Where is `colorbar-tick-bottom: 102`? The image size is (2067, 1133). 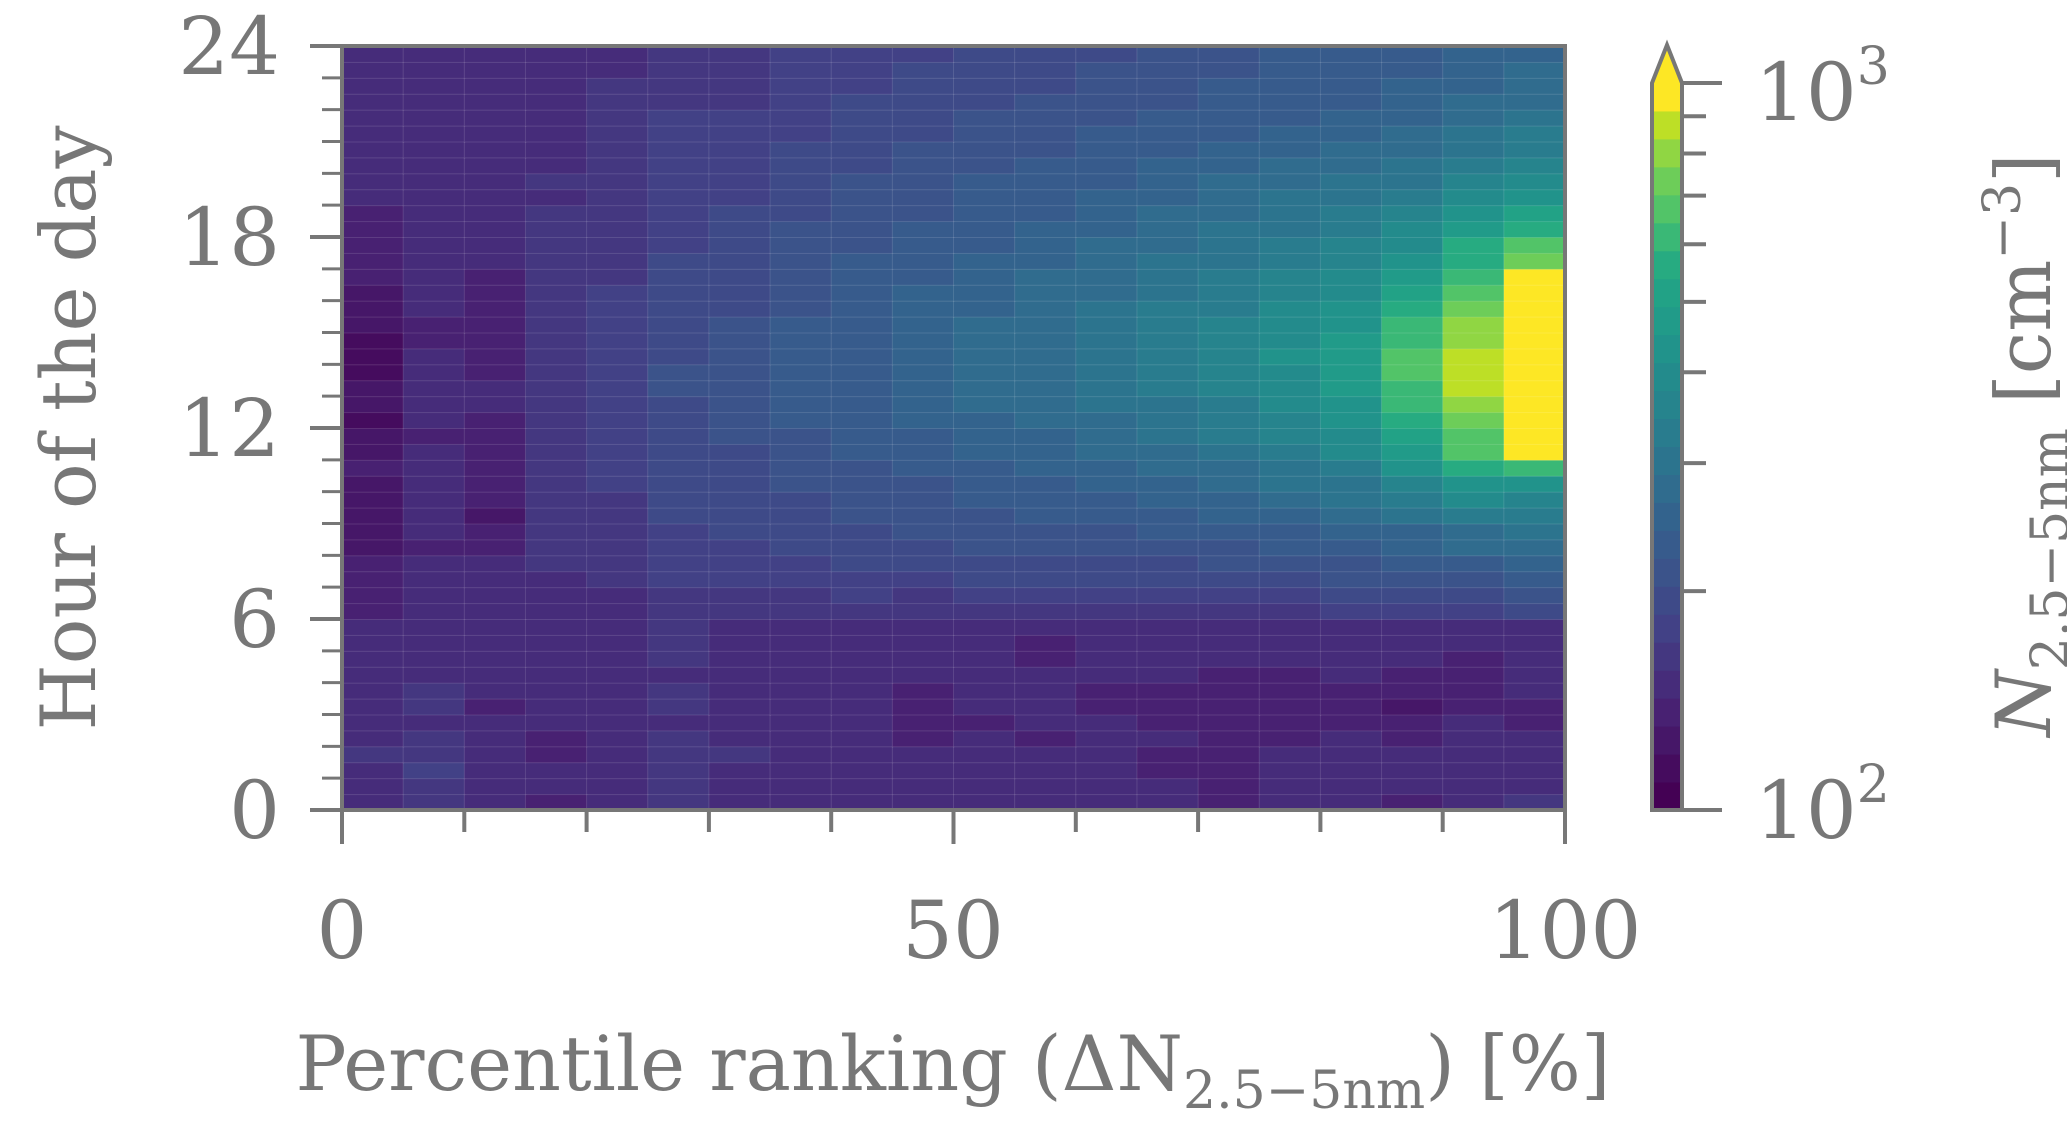
colorbar-tick-bottom: 102 is located at coordinates (1822, 806).